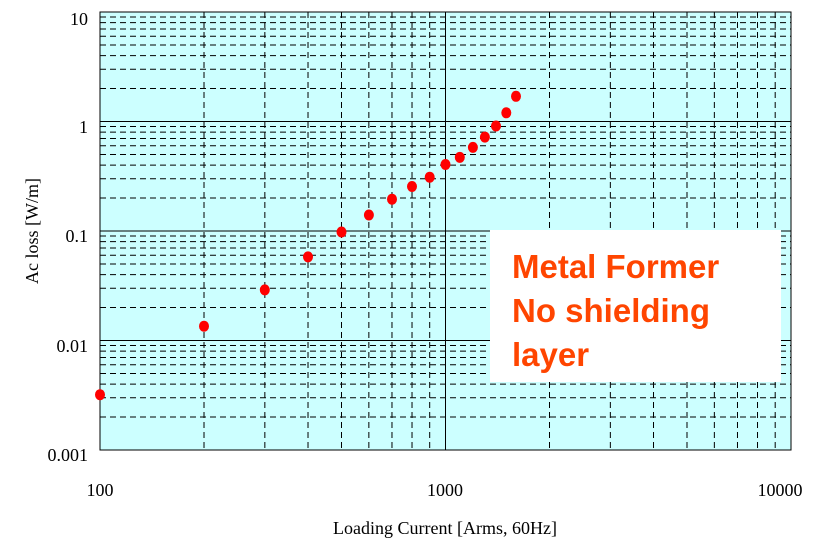 This screenshot has width=818, height=548. Describe the element at coordinates (77, 236) in the screenshot. I see `y-tick-label: 0.1` at that location.